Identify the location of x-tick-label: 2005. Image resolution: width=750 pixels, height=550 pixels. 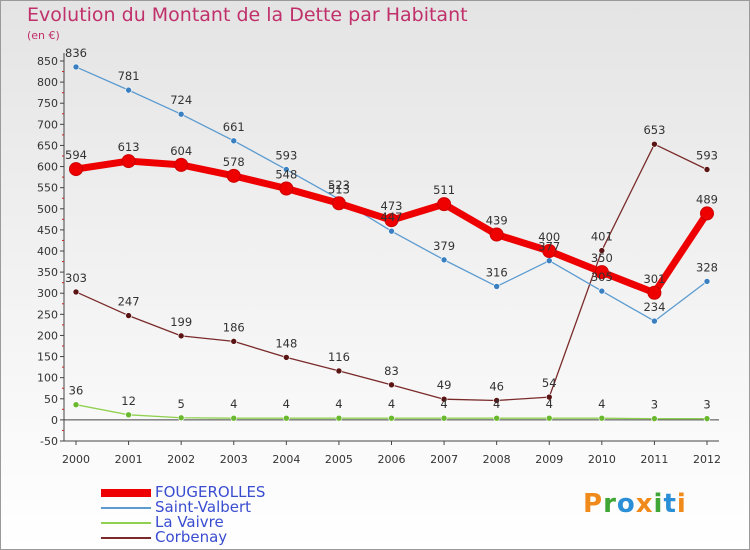
(339, 459).